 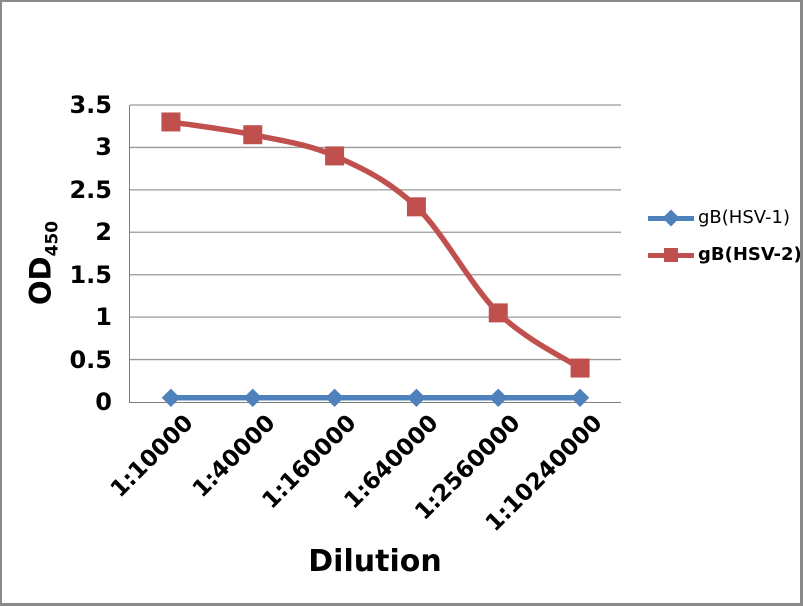 What do you see at coordinates (103, 232) in the screenshot?
I see `y-tick-label: 2` at bounding box center [103, 232].